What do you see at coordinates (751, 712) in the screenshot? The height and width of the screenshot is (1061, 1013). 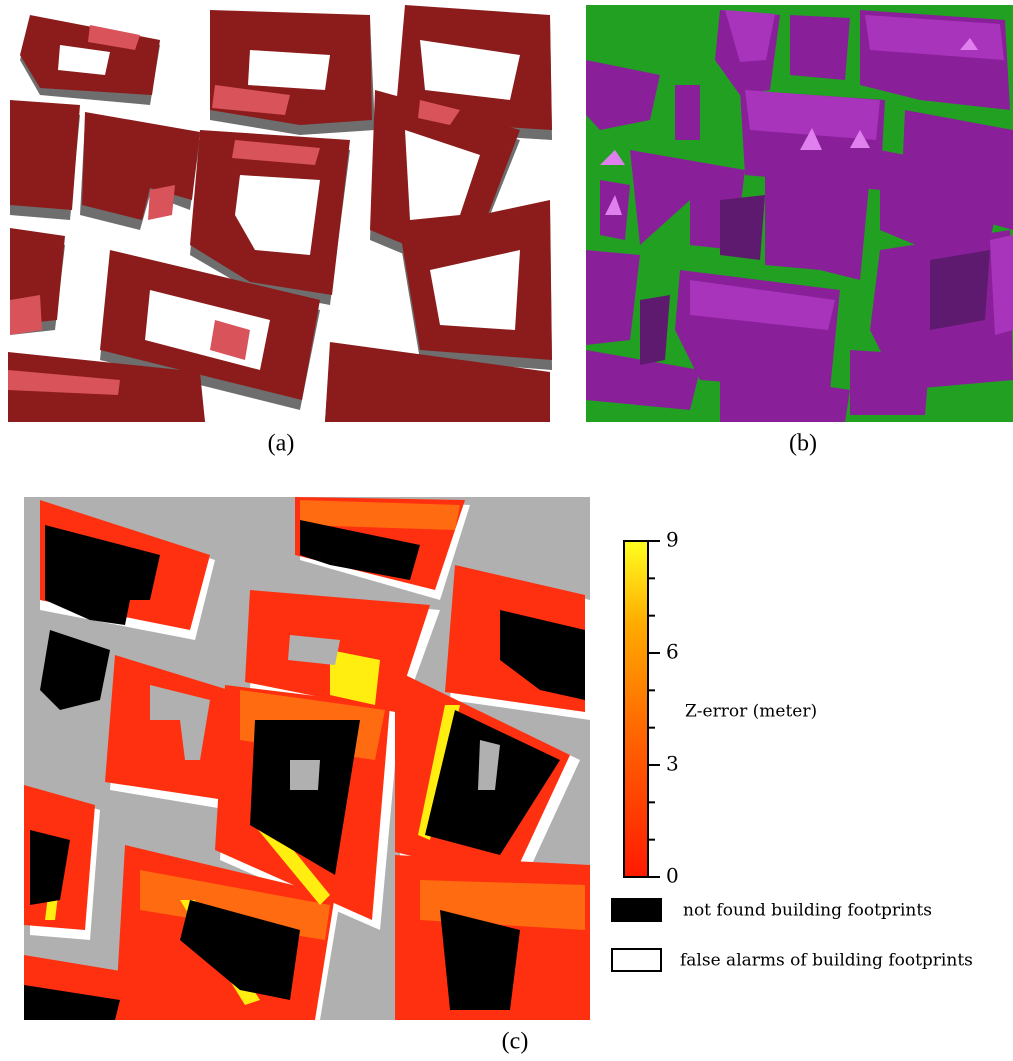 I see `colorbar-label: Z-error (meter)` at bounding box center [751, 712].